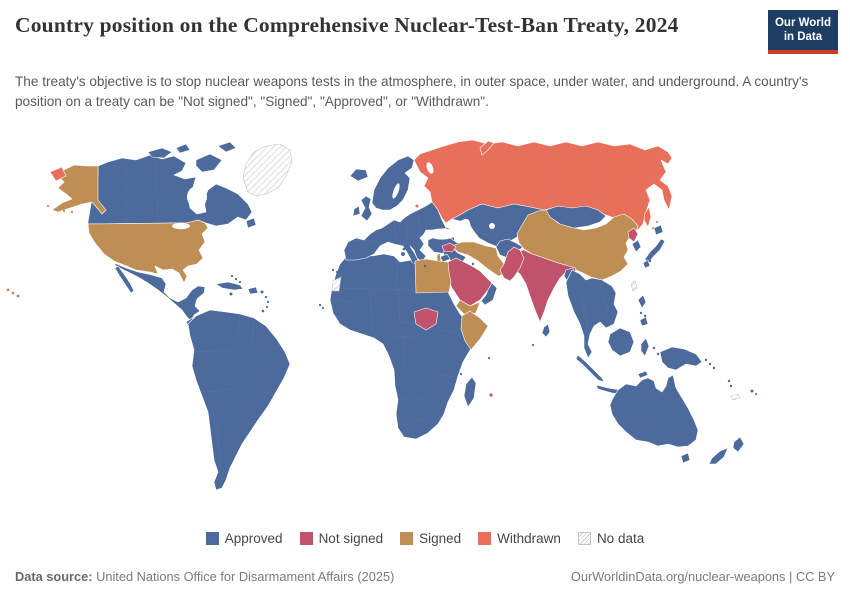 This screenshot has height=600, width=850. Describe the element at coordinates (512, 264) in the screenshot. I see `country-pakistan` at that location.